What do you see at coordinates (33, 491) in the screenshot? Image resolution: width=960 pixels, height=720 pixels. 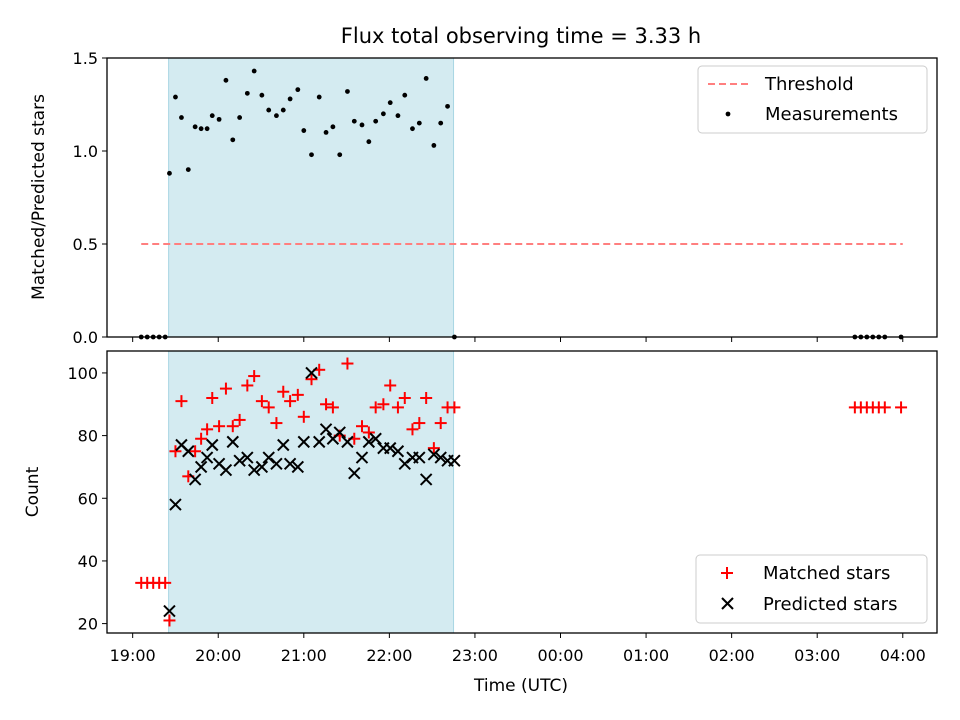 I see `bottom-y-axis-label: Count` at bounding box center [33, 491].